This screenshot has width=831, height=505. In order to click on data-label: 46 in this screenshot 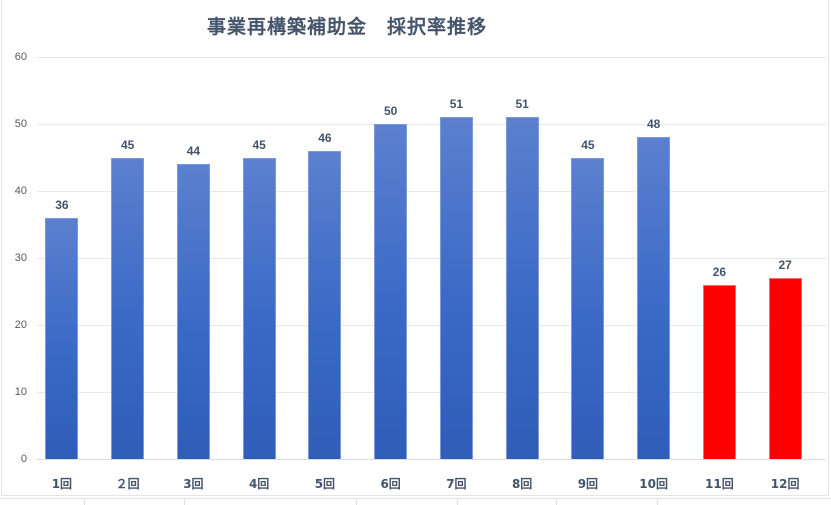, I will do `click(325, 137)`.